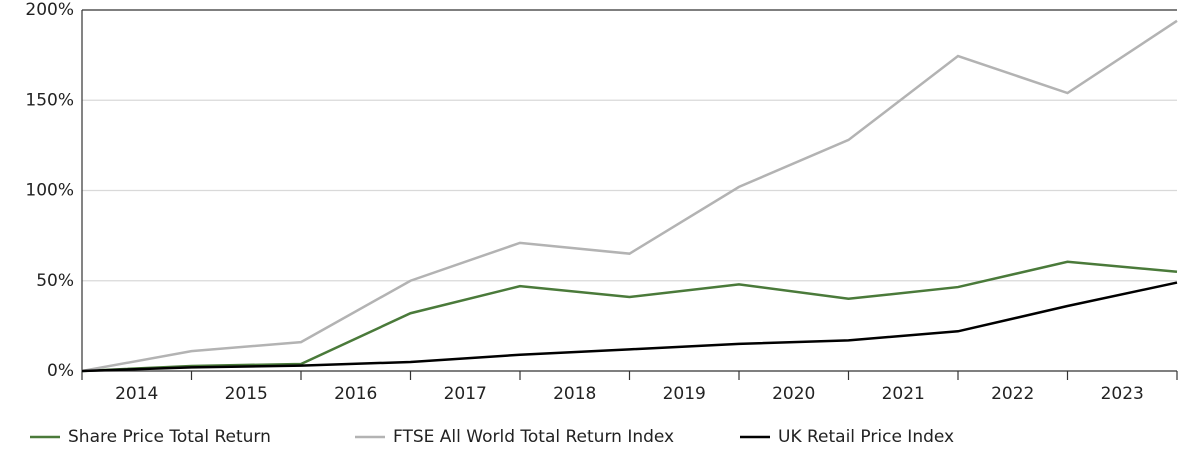 Image resolution: width=1179 pixels, height=454 pixels. Describe the element at coordinates (866, 437) in the screenshot. I see `legend-label: UK Retail Price Index` at that location.